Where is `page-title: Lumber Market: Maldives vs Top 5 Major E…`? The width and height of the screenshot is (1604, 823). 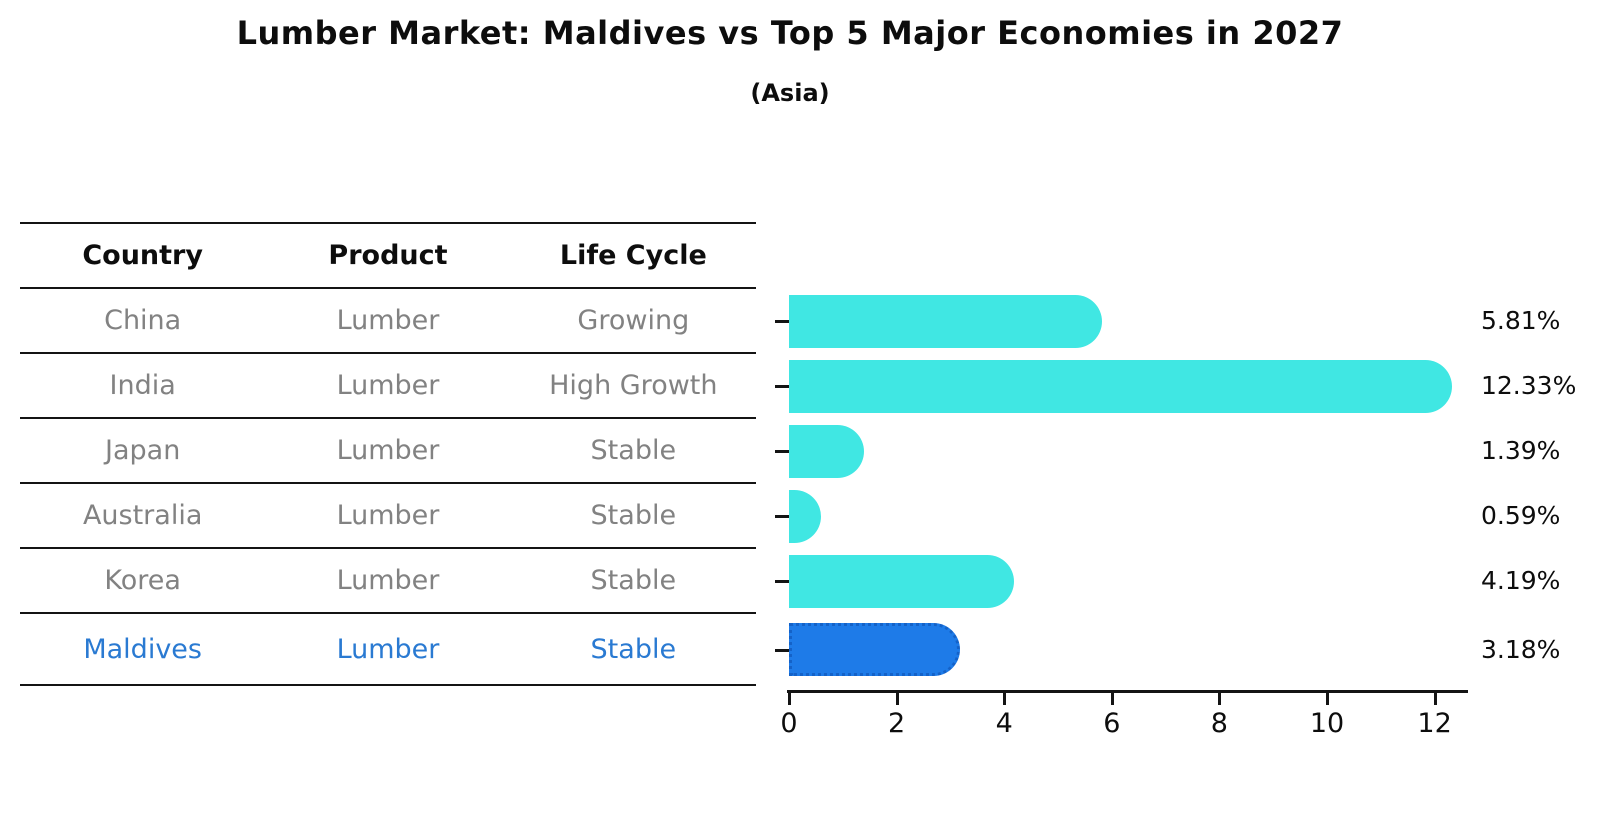 page-title: Lumber Market: Maldives vs Top 5 Major E… is located at coordinates (790, 33).